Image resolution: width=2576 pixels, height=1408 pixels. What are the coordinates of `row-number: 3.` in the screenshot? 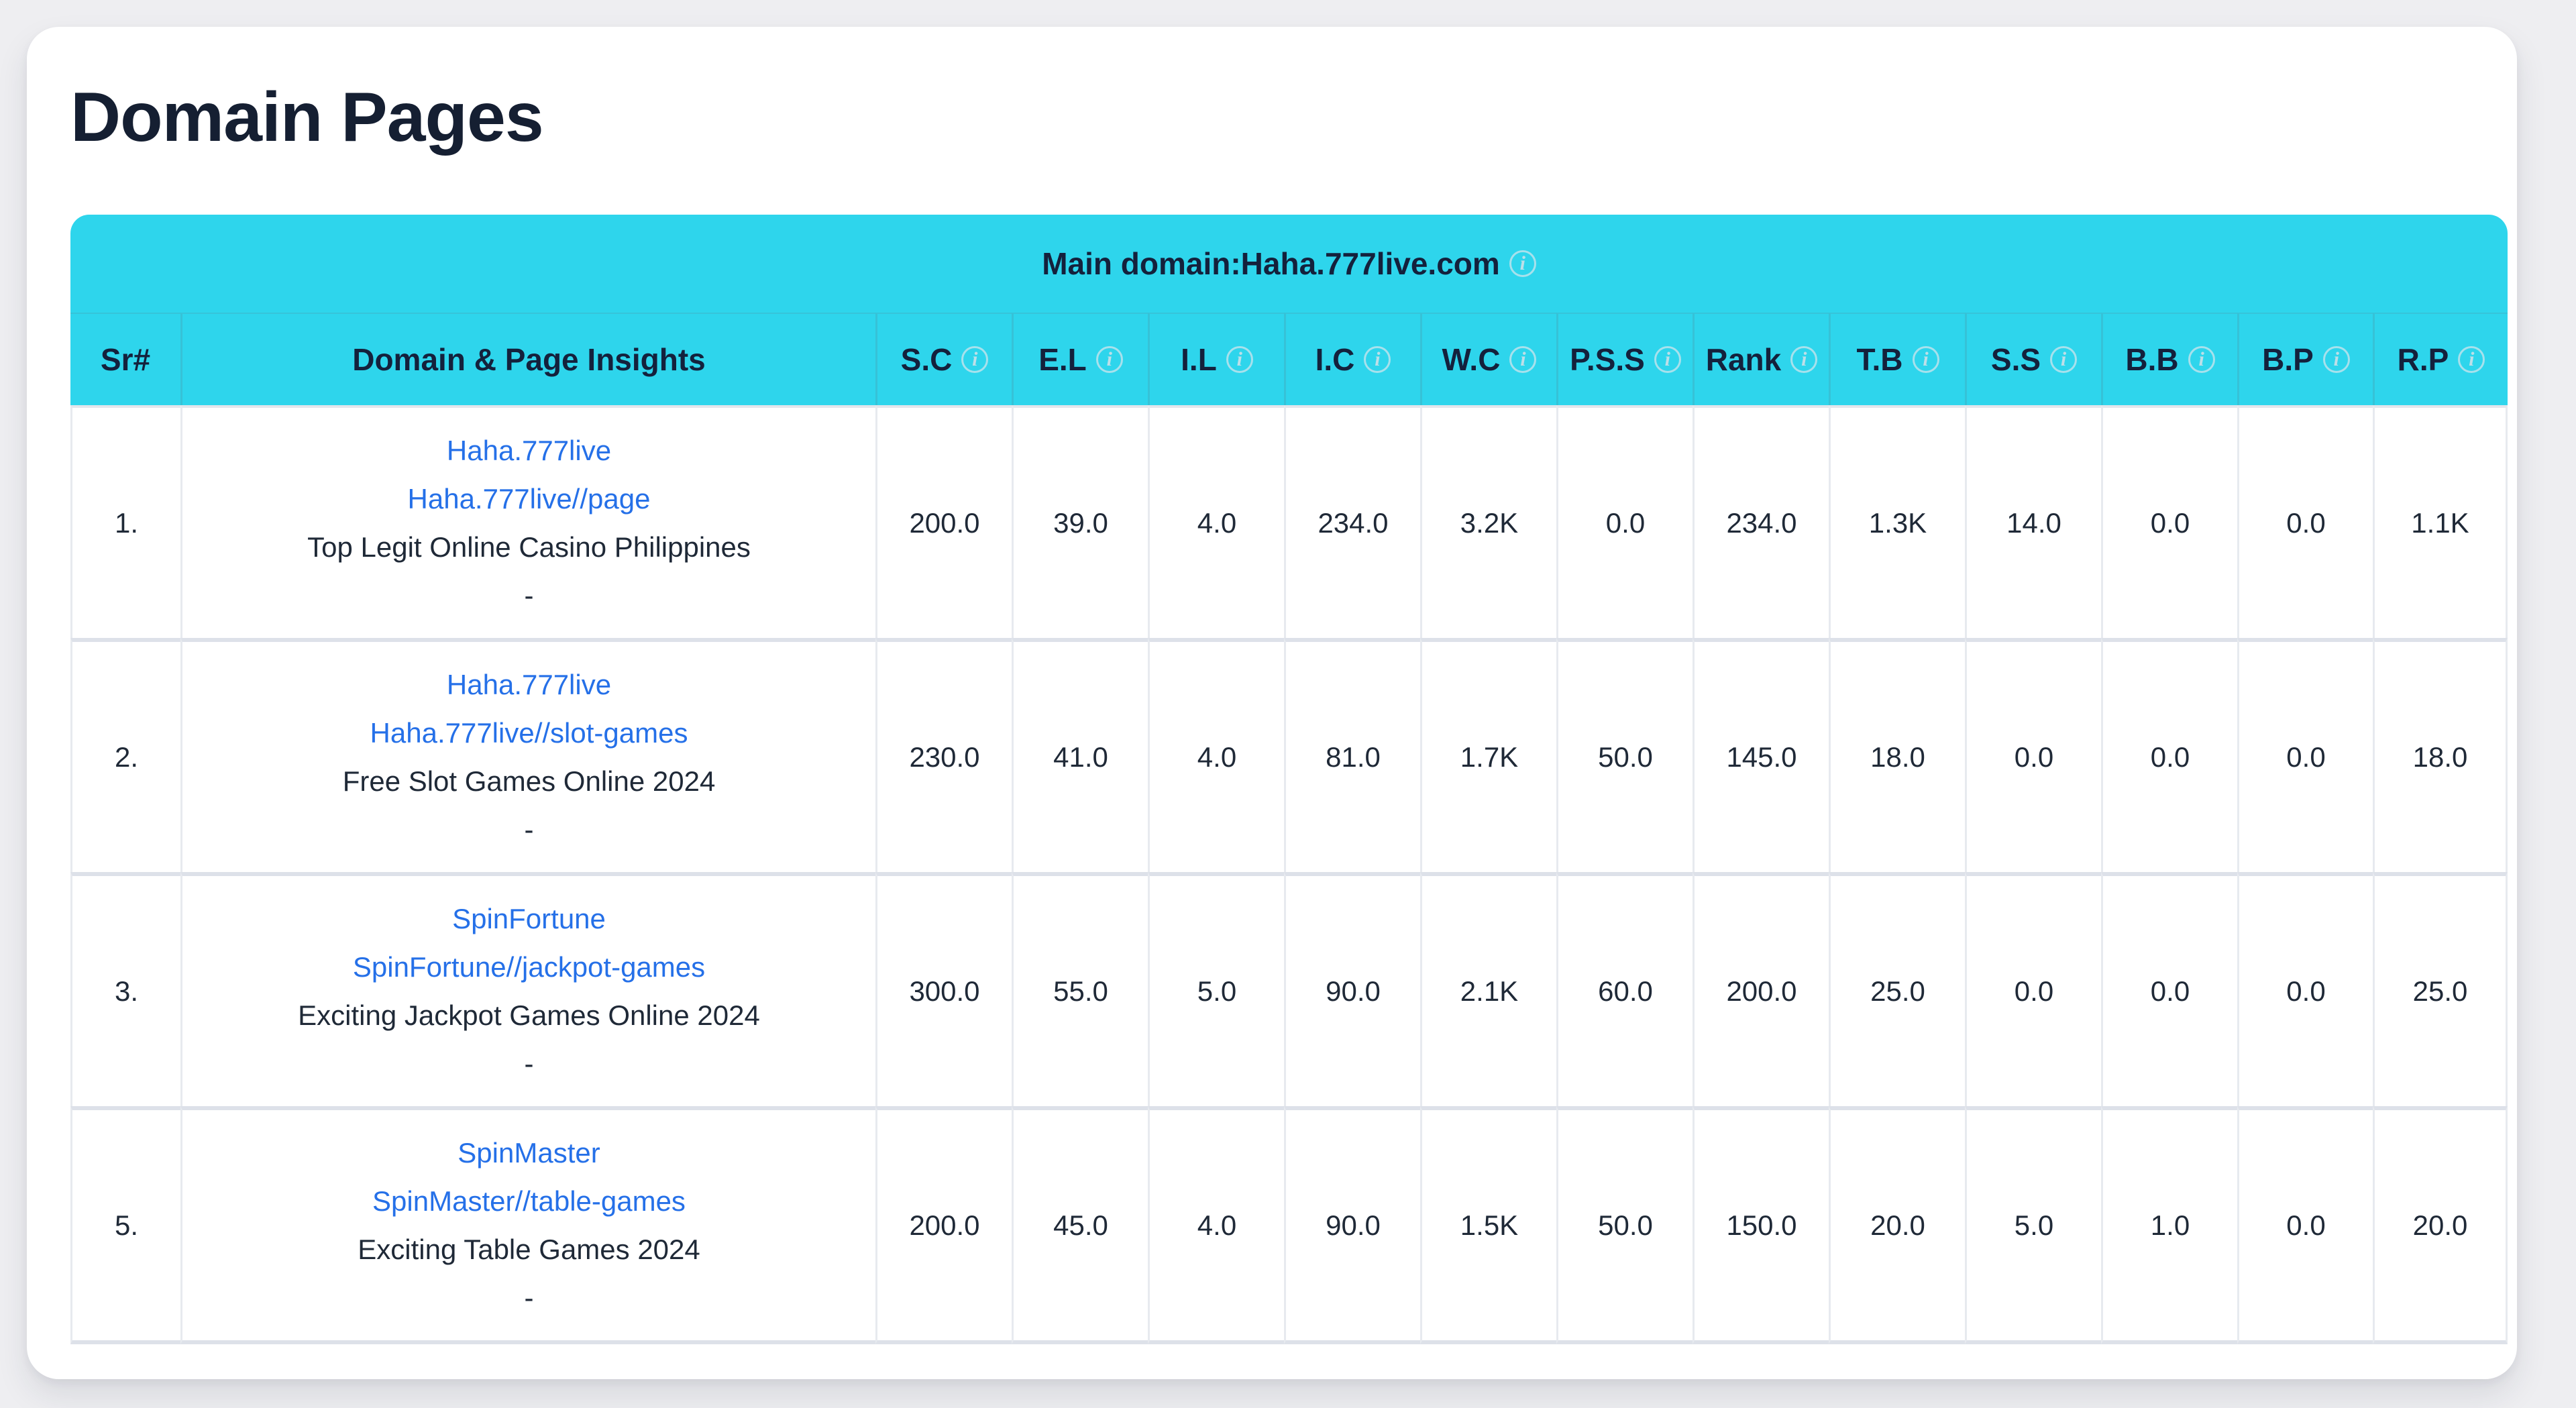 It's located at (125, 989).